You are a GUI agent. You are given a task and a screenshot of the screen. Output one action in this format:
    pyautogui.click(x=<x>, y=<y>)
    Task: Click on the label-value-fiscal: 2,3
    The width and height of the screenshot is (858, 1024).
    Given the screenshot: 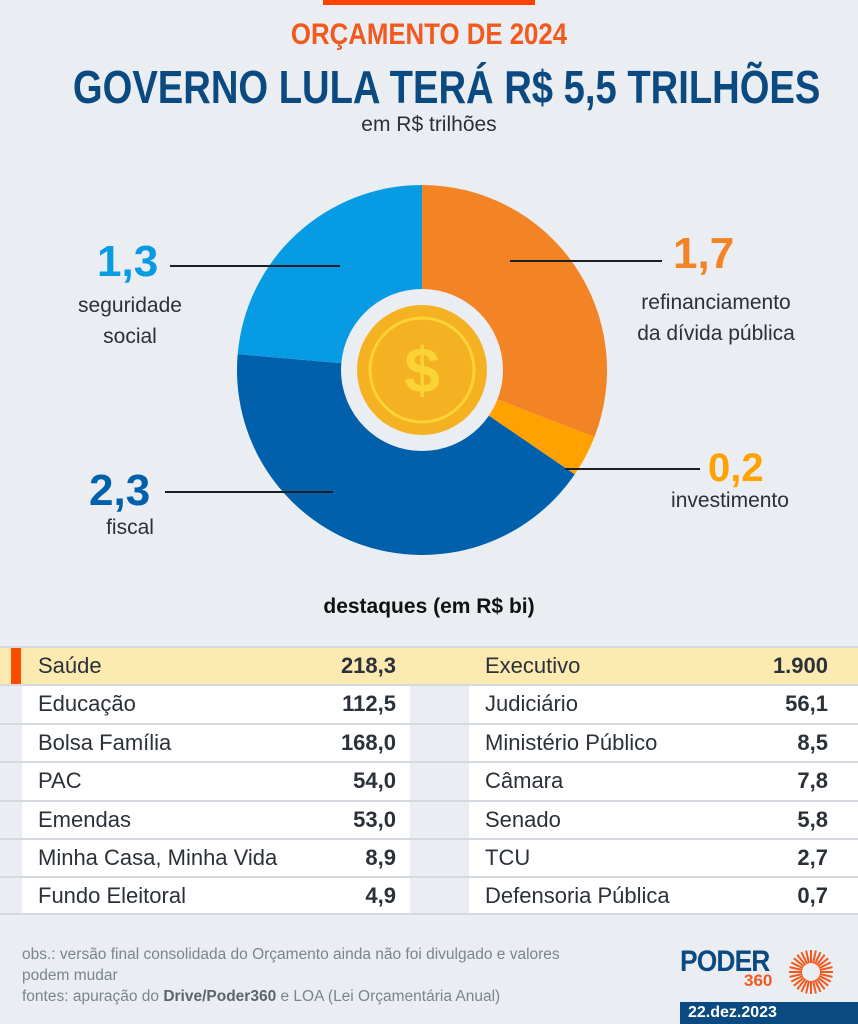 What is the action you would take?
    pyautogui.click(x=120, y=490)
    